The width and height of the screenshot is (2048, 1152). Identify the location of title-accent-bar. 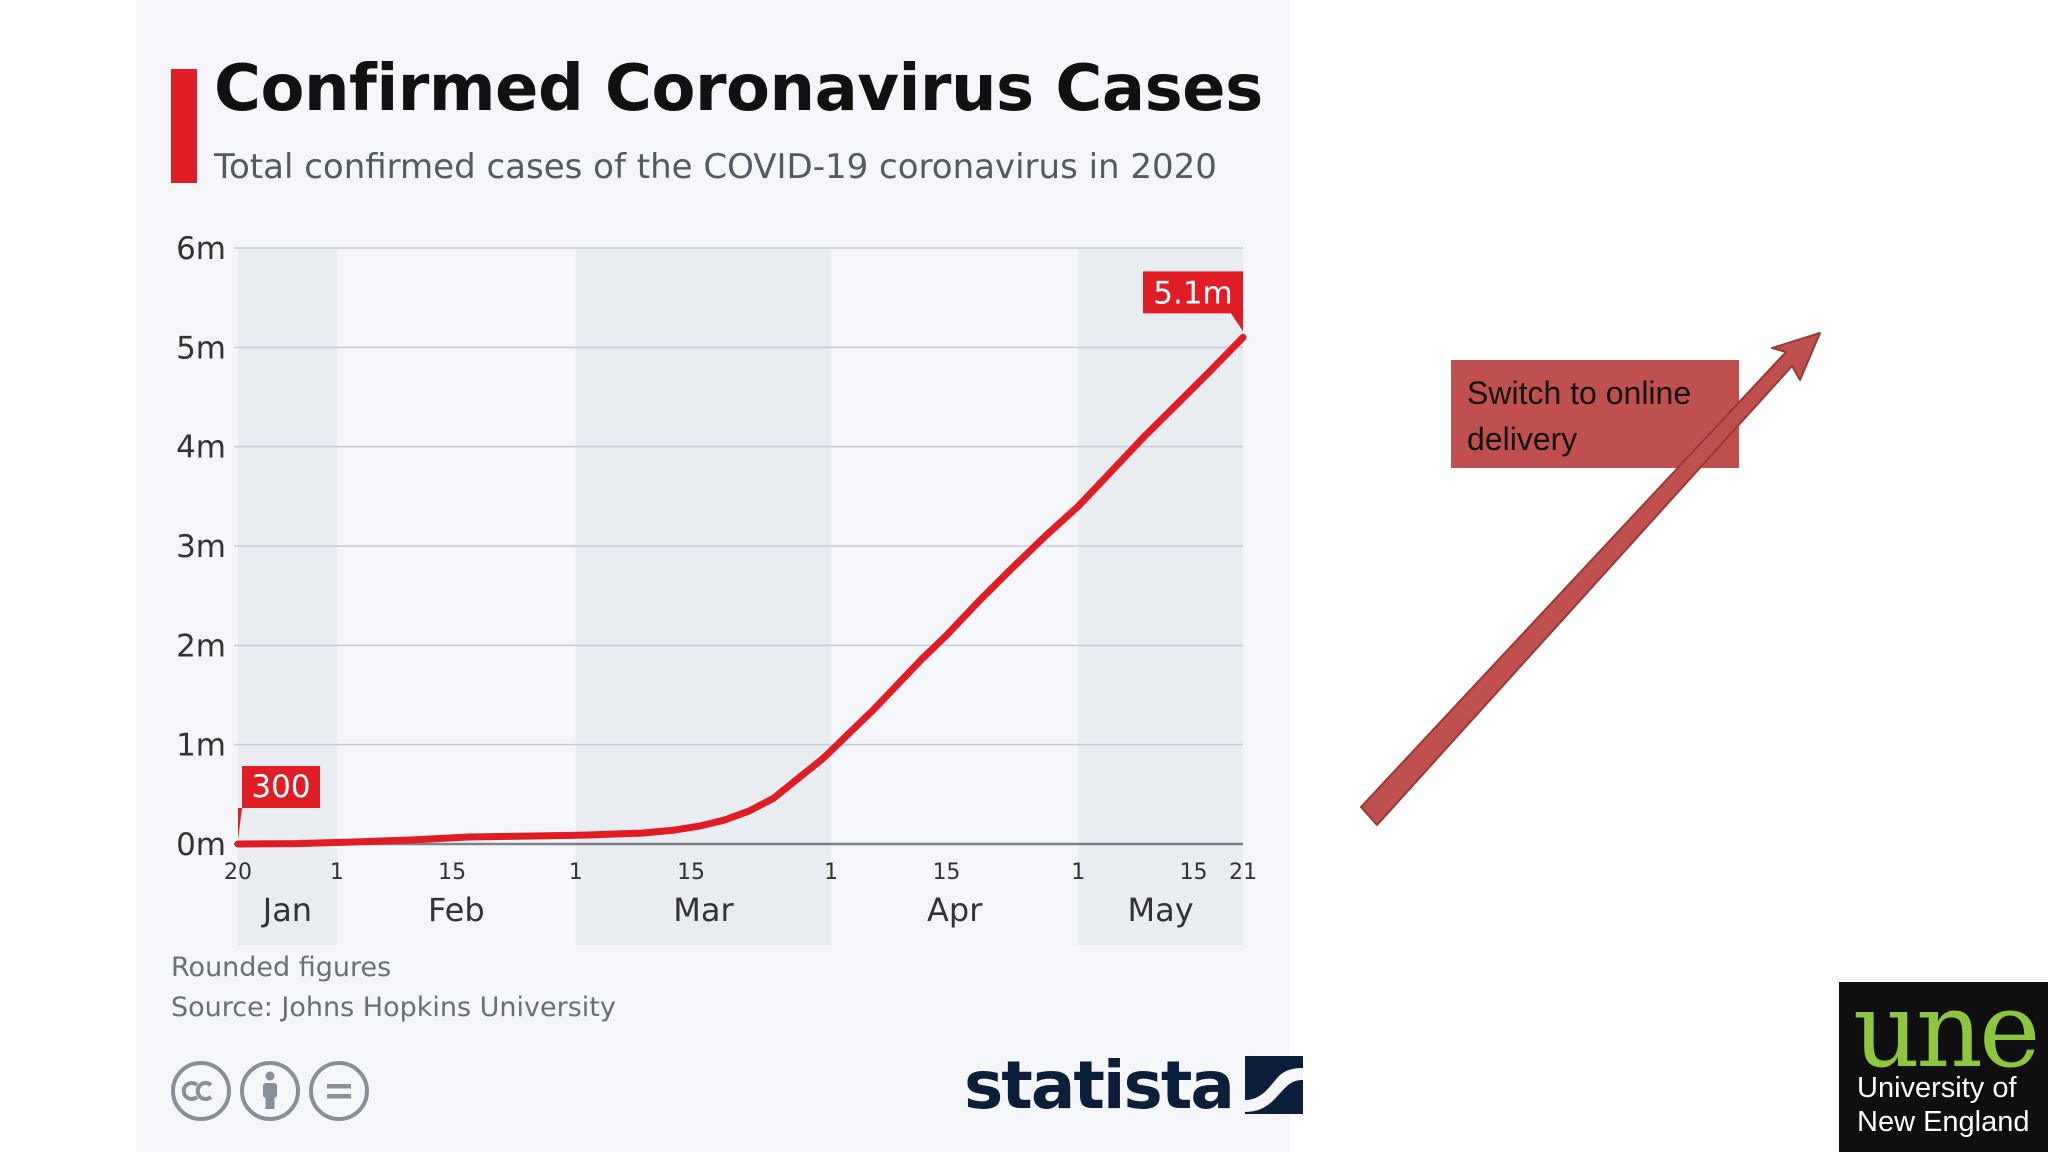
(184, 126).